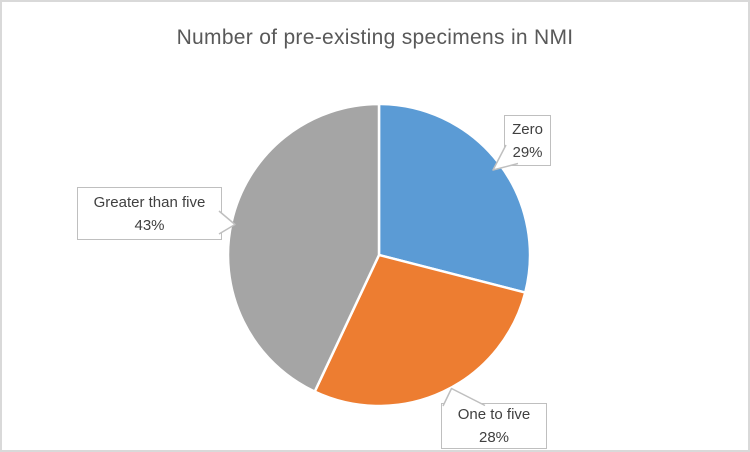  What do you see at coordinates (375, 37) in the screenshot?
I see `chart-title: Number of pre-existing specimens in NMI` at bounding box center [375, 37].